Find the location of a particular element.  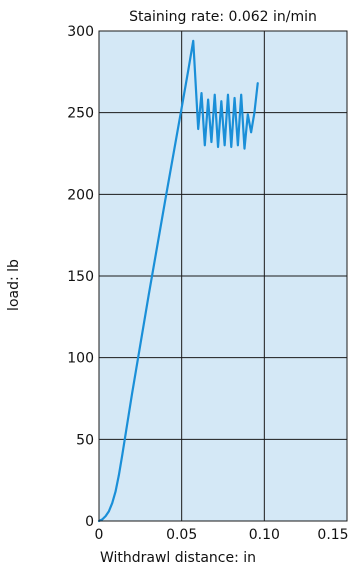

y-tick-label: 100 is located at coordinates (80, 359).